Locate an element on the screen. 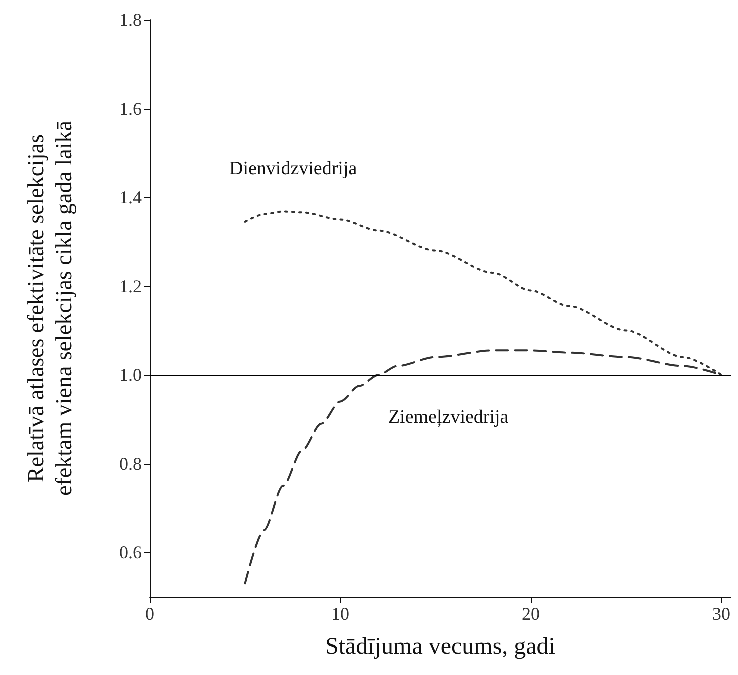 This screenshot has width=738, height=675. x-tick-label: 10 is located at coordinates (340, 614).